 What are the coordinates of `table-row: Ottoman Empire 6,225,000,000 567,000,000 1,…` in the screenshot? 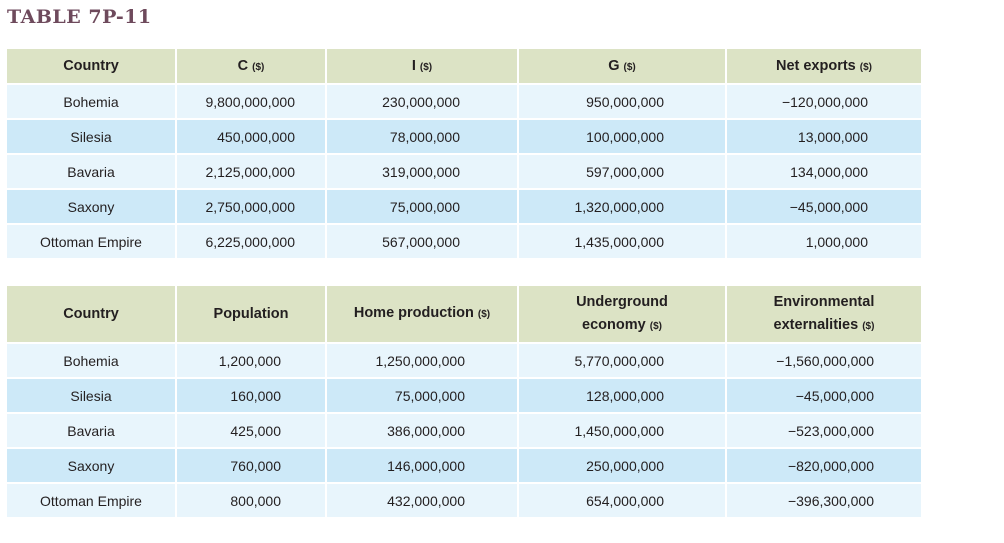 It's located at (464, 241).